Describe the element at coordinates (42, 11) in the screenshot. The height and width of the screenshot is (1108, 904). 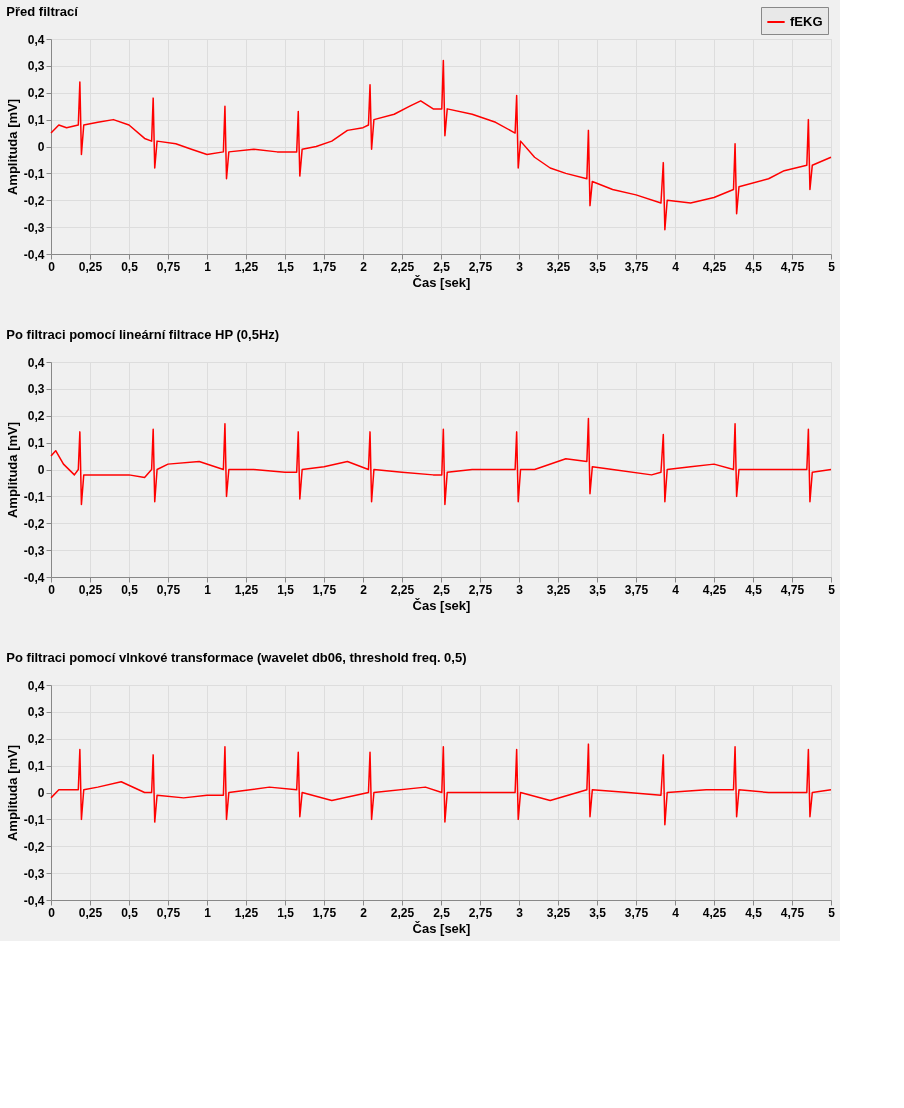
I see `chart-title: Před filtrací` at that location.